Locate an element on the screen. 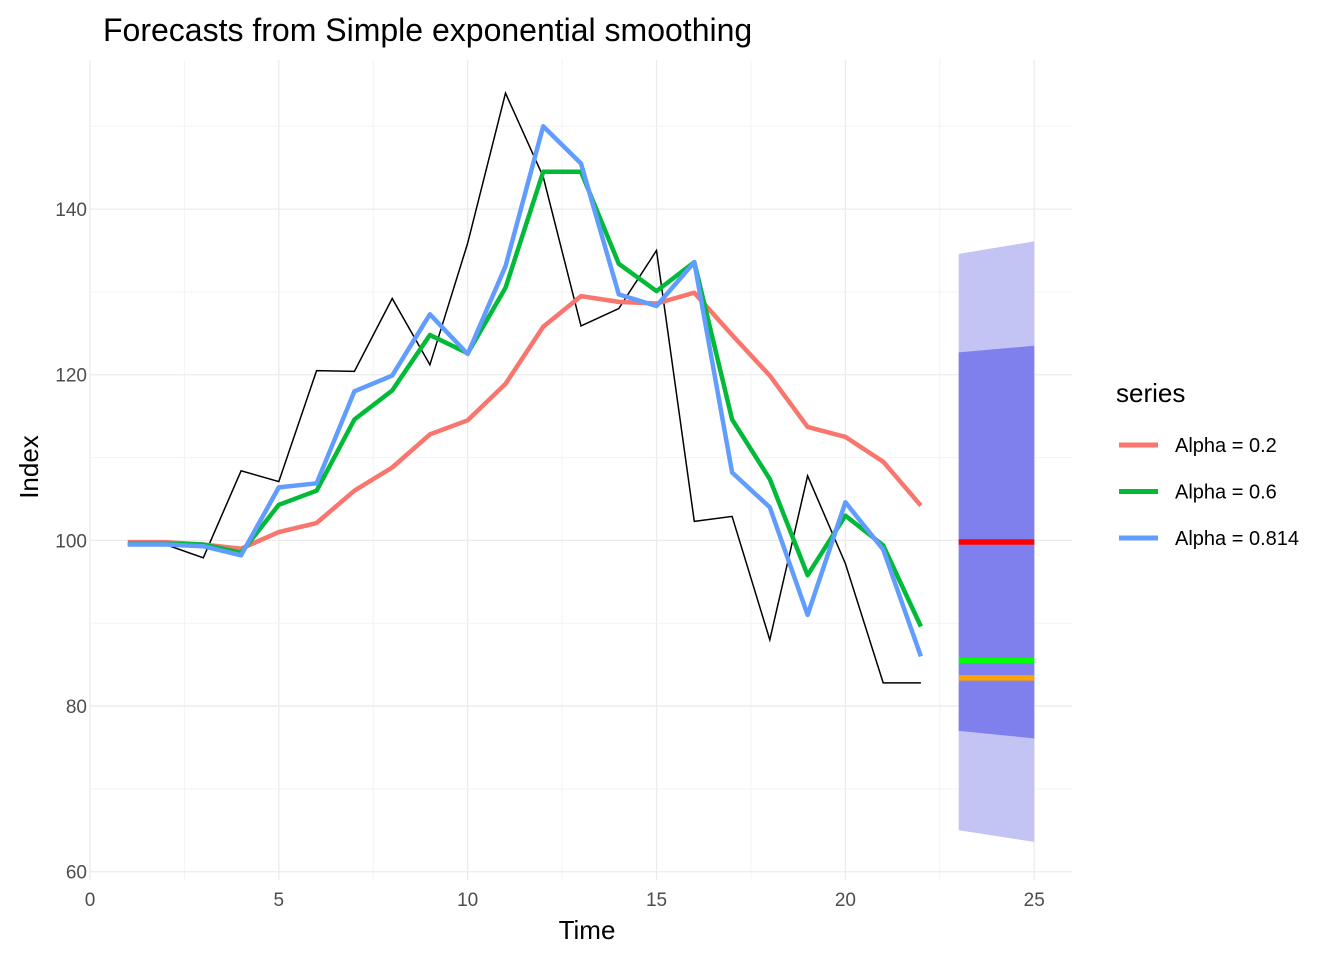  x-tick-label: 5 is located at coordinates (279, 900).